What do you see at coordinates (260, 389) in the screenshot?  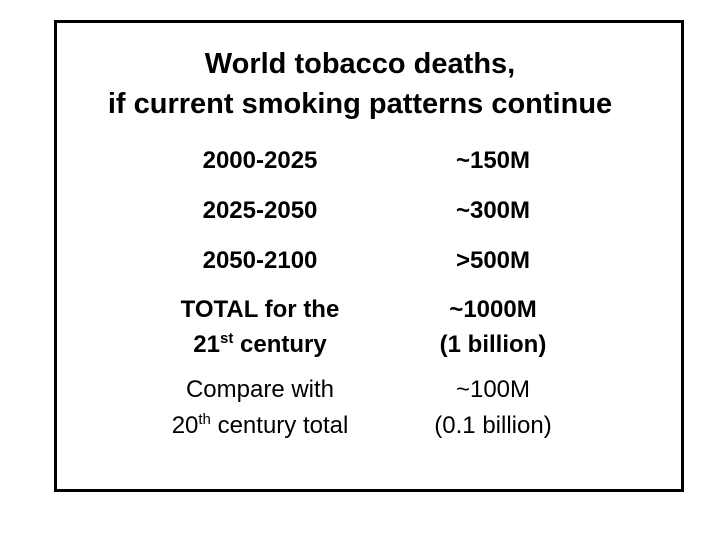 I see `compare-label-line-1: Compare with` at bounding box center [260, 389].